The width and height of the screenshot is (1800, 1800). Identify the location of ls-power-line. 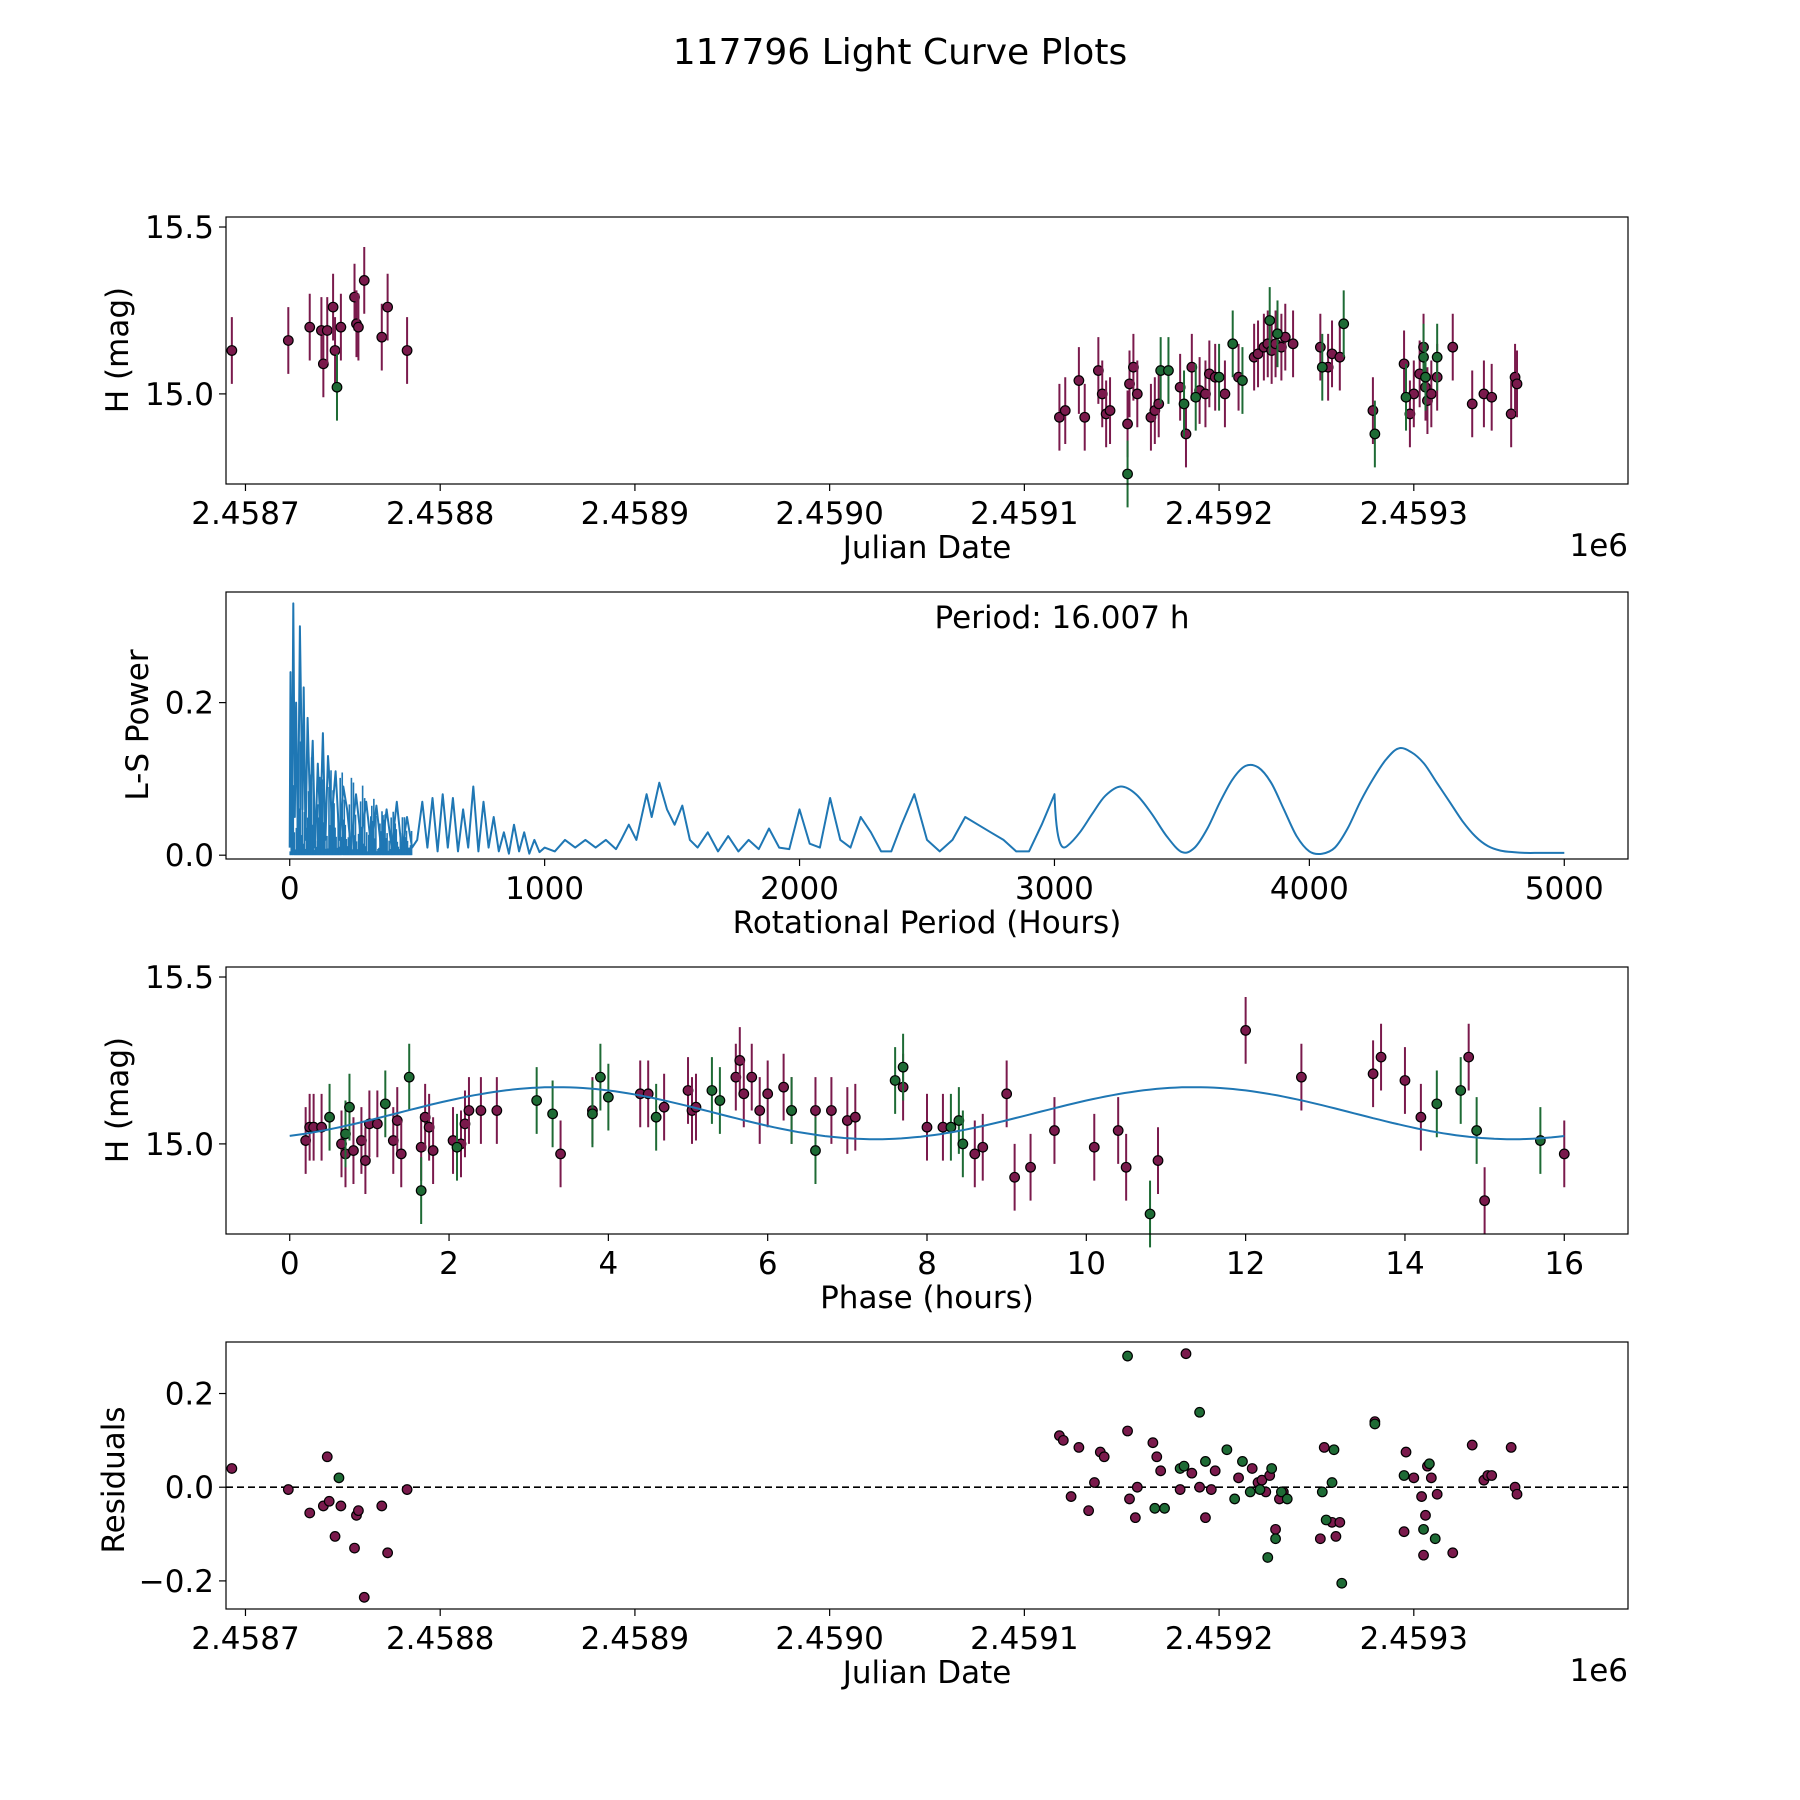
(926, 729).